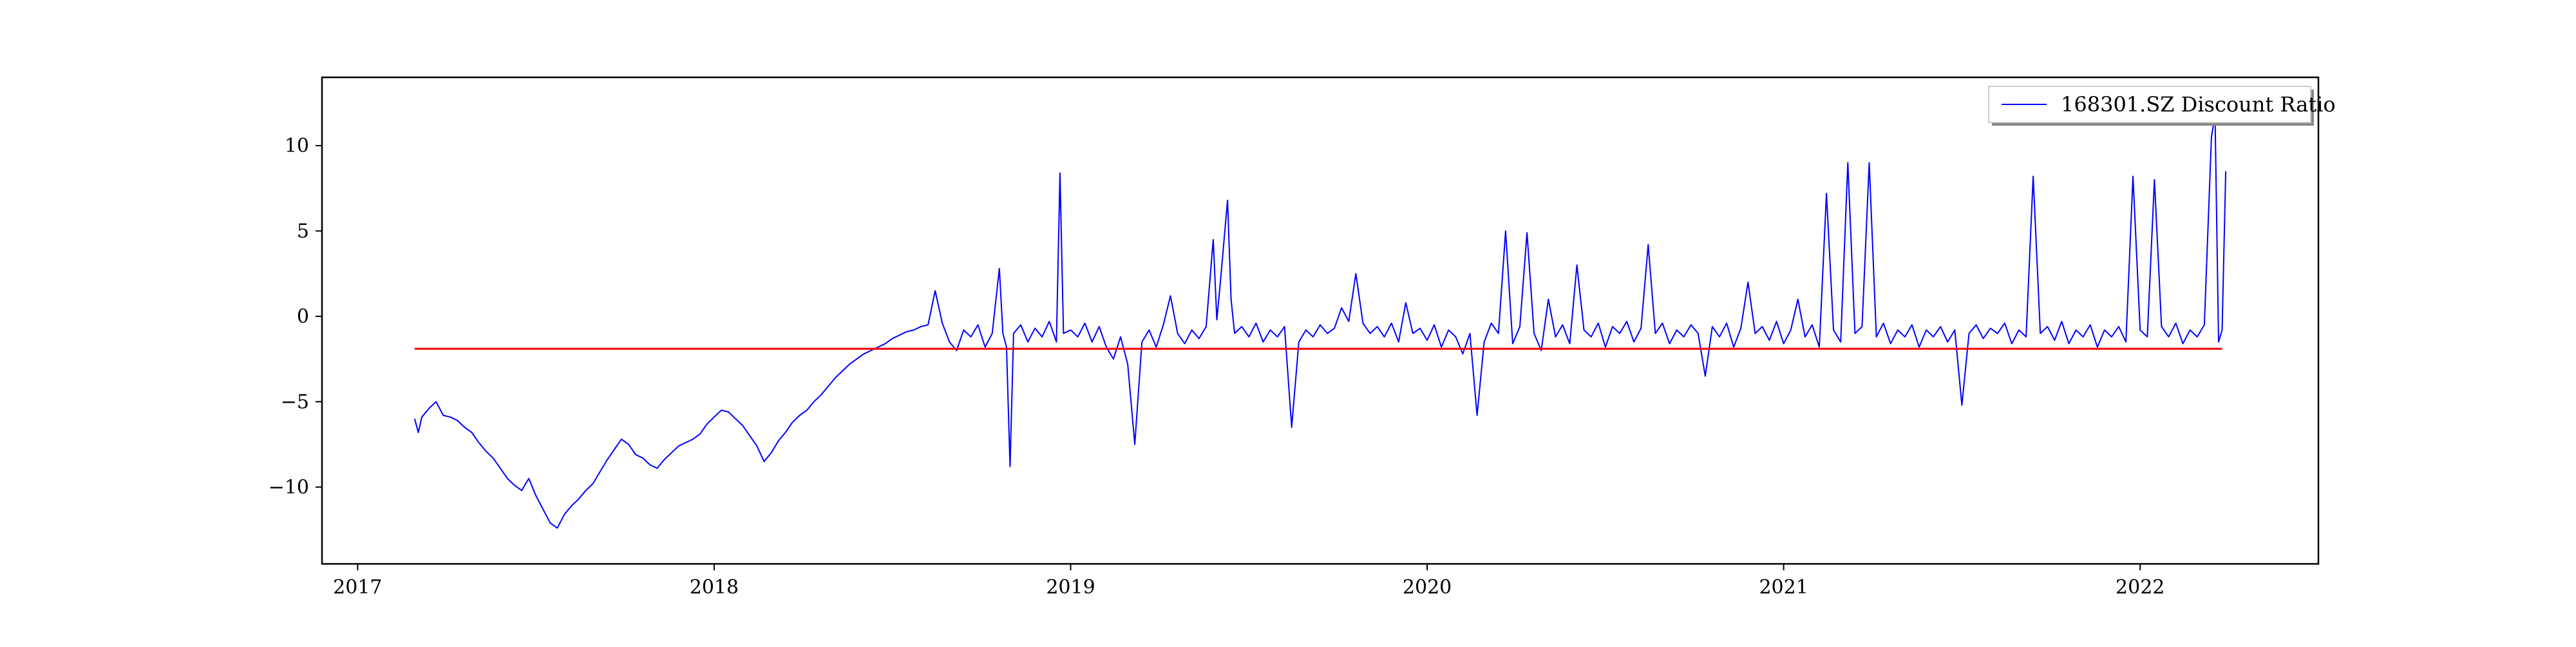  Describe the element at coordinates (297, 146) in the screenshot. I see `y-tick-label: 10` at that location.